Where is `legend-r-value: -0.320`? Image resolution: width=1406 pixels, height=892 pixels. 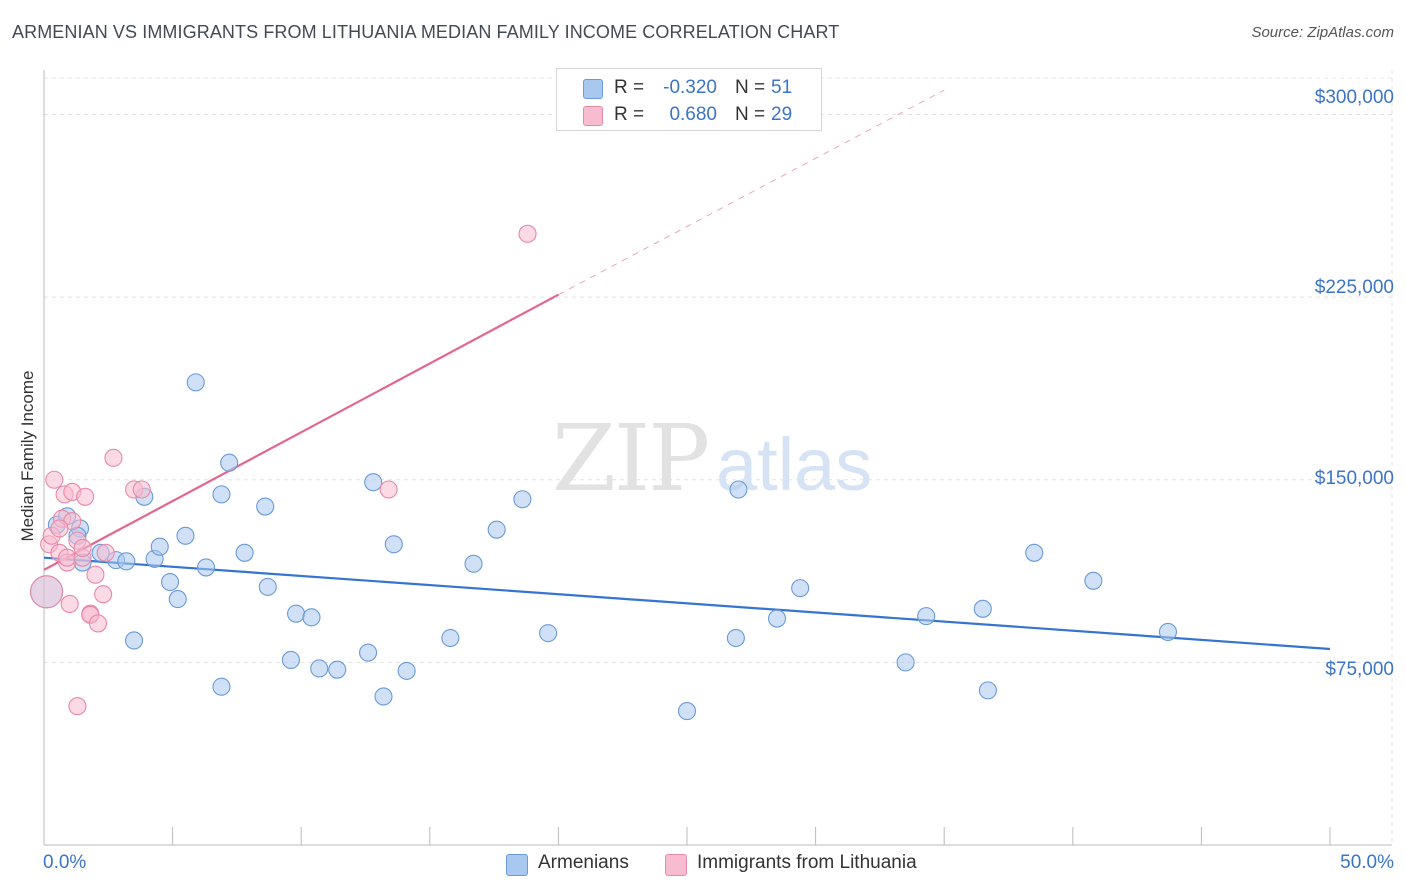
legend-r-value: -0.320 is located at coordinates (690, 87).